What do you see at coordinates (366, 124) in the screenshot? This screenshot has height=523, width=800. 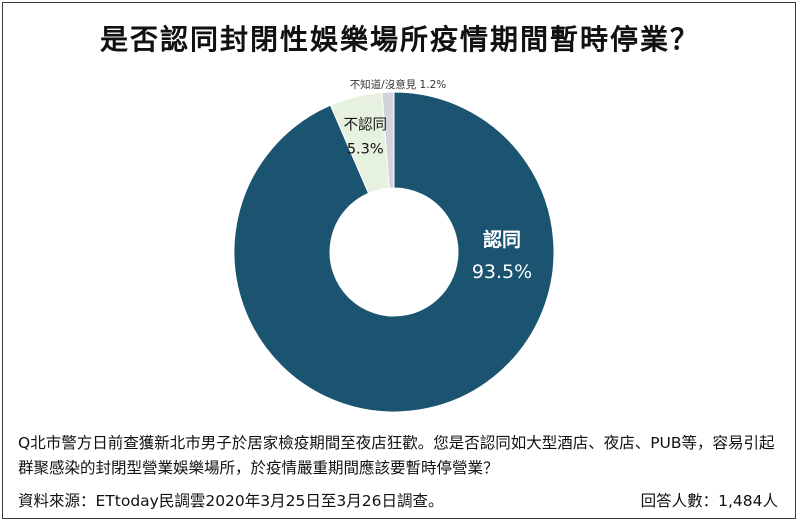 I see `slice-1-label: 不認同` at bounding box center [366, 124].